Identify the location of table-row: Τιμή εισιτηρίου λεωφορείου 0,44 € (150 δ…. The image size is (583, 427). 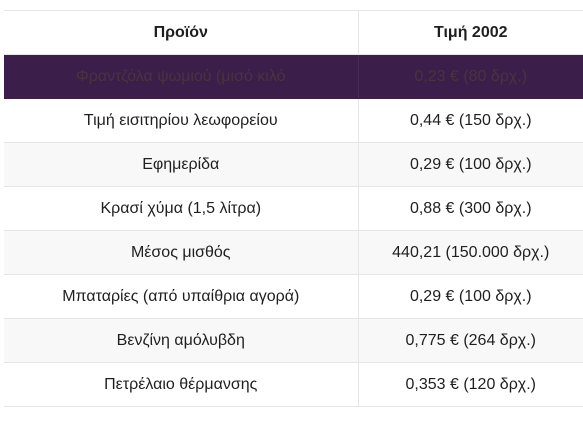
(293, 120).